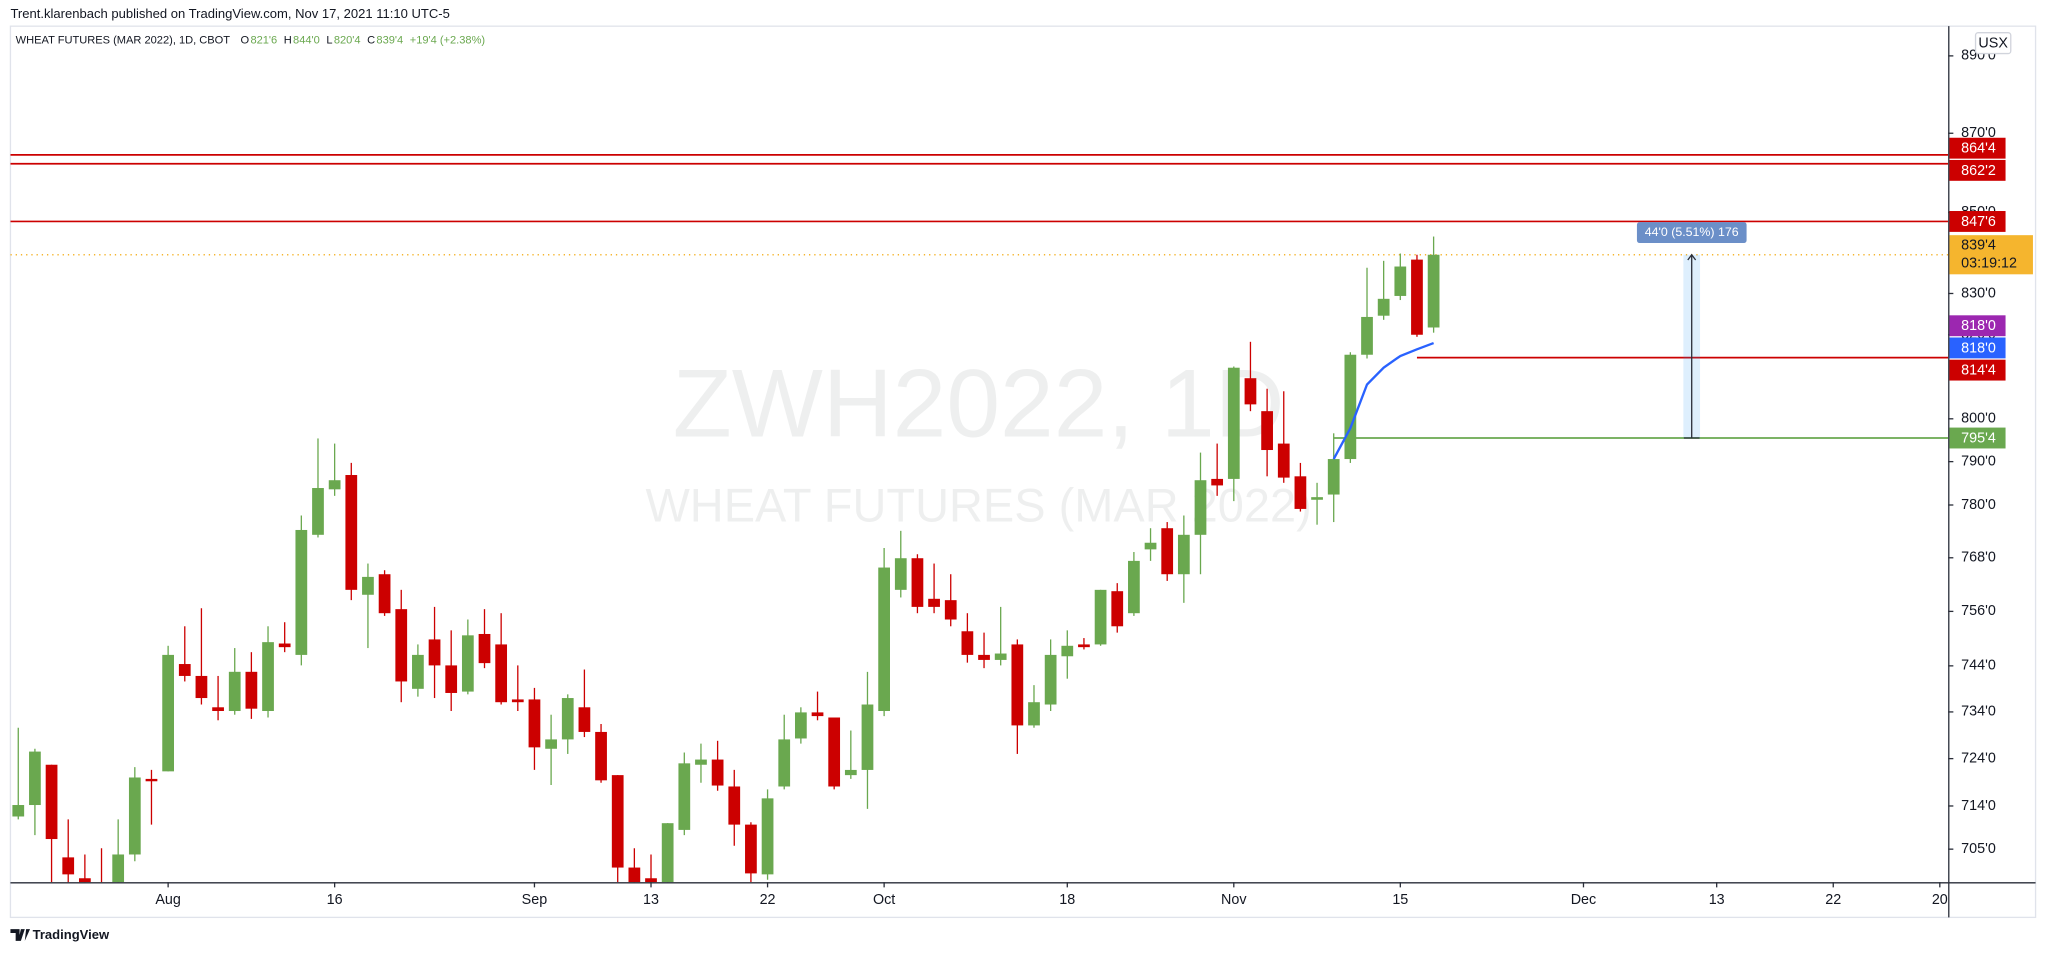 The height and width of the screenshot is (954, 2046). What do you see at coordinates (1989, 264) in the screenshot?
I see `countdown-label: 03:19:12` at bounding box center [1989, 264].